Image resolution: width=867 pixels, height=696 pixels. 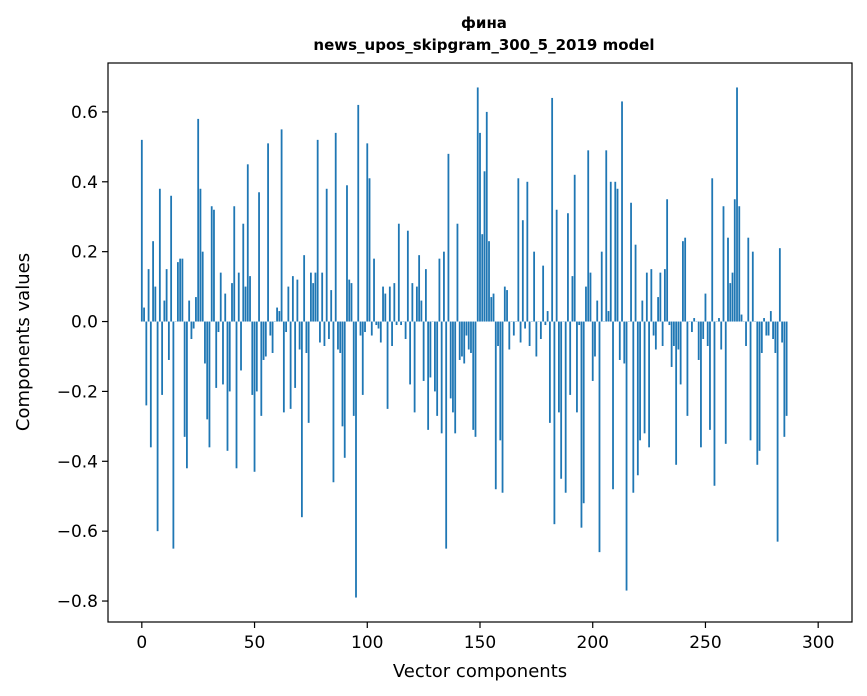 I want to click on chart-title: фина, so click(x=484, y=23).